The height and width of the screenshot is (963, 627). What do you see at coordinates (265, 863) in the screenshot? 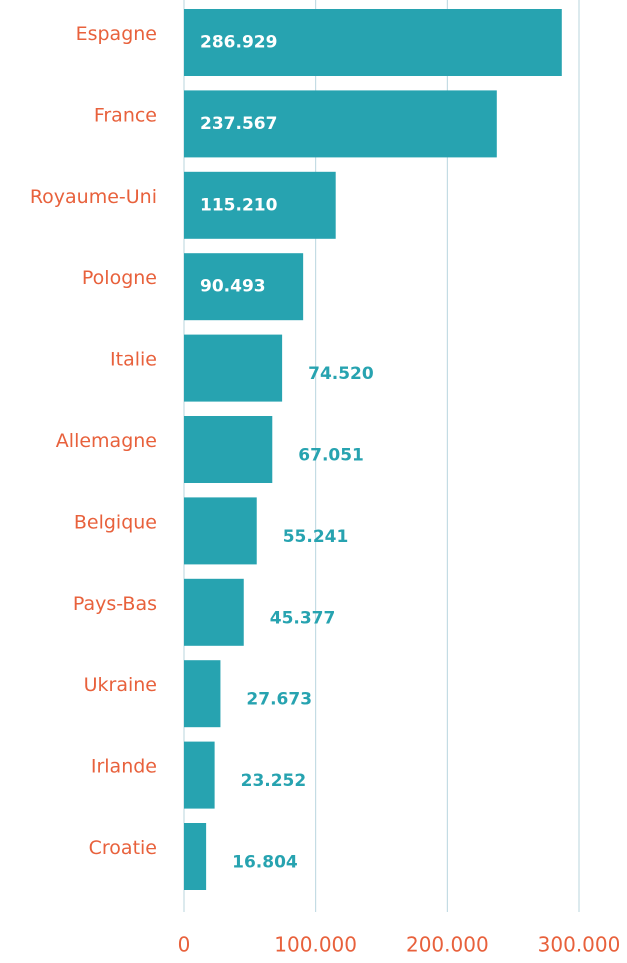
I see `value-label: 16.804` at bounding box center [265, 863].